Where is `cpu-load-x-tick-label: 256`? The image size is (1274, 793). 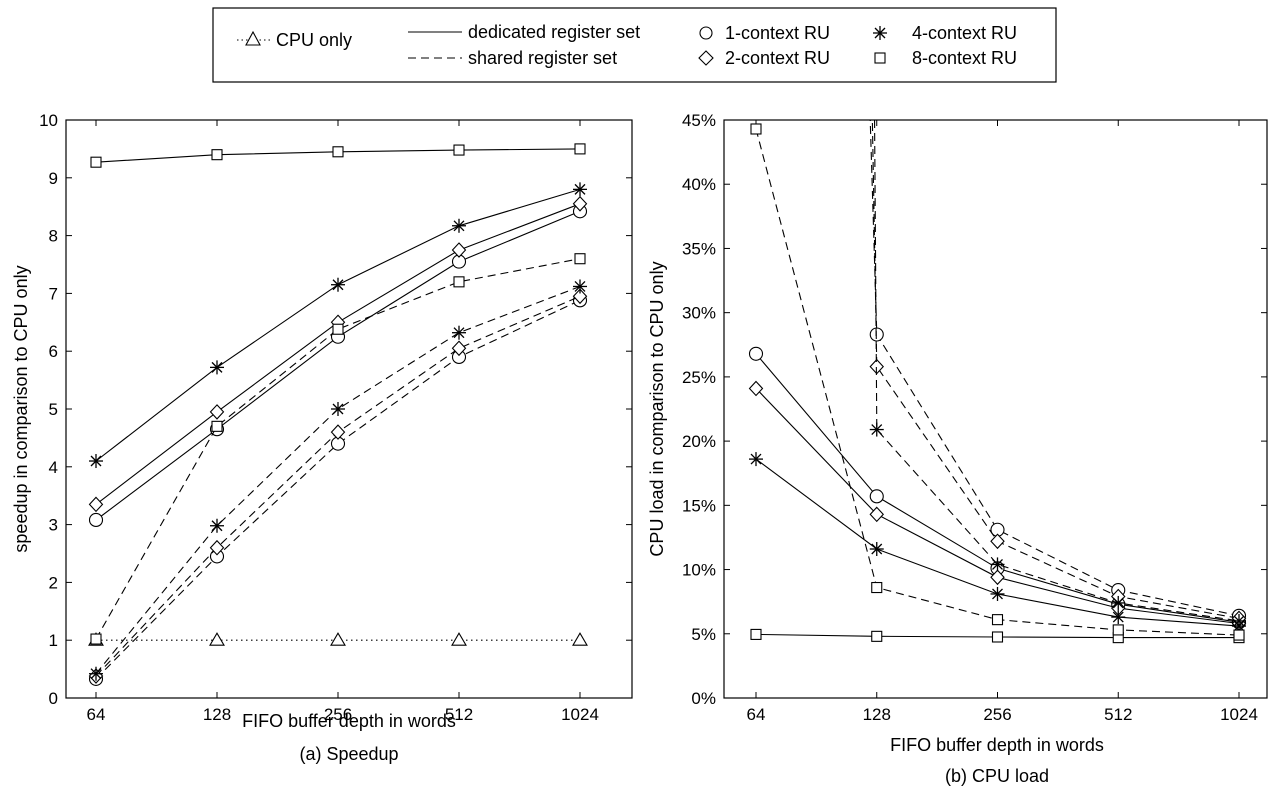
cpu-load-x-tick-label: 256 is located at coordinates (997, 714).